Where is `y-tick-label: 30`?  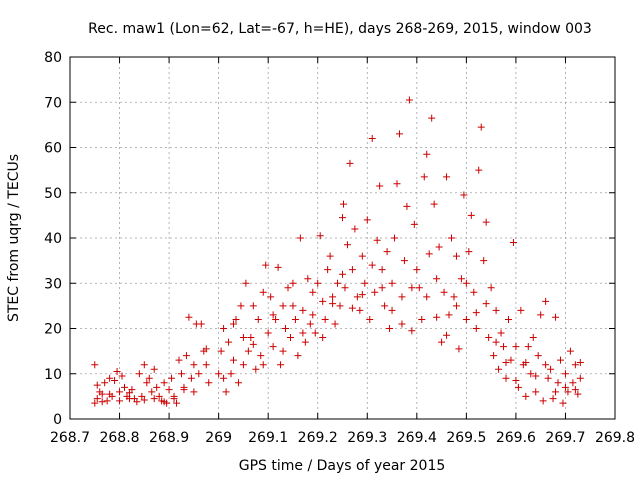
y-tick-label: 30 is located at coordinates (53, 284).